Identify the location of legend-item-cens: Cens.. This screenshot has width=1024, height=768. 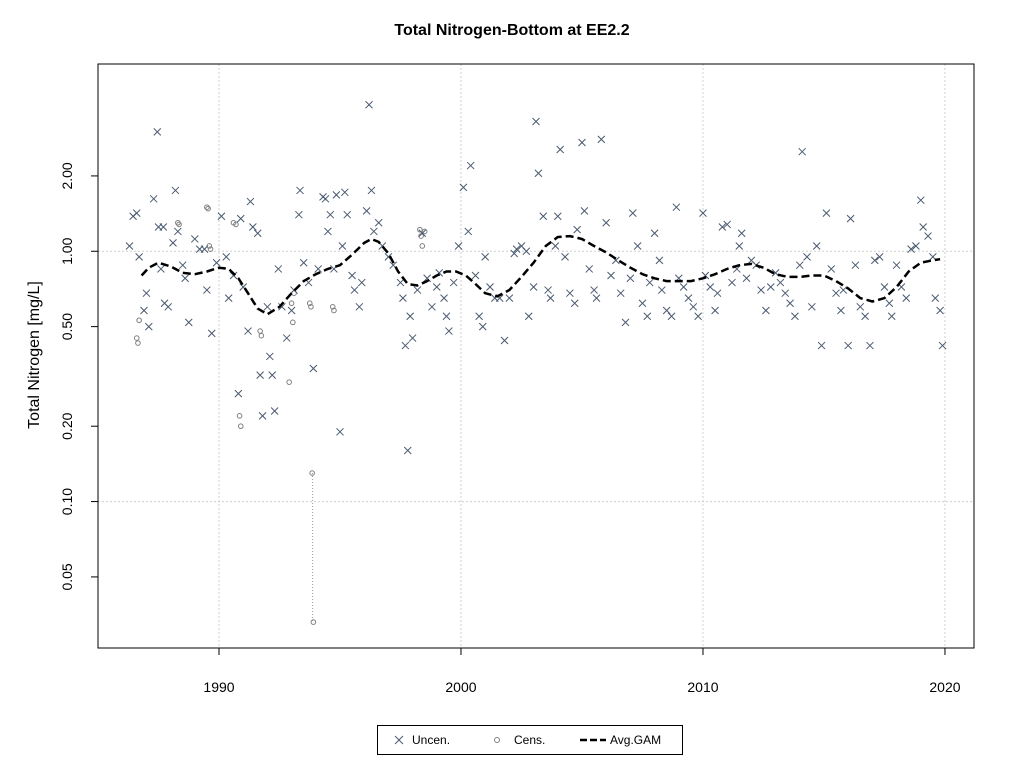
(517, 740).